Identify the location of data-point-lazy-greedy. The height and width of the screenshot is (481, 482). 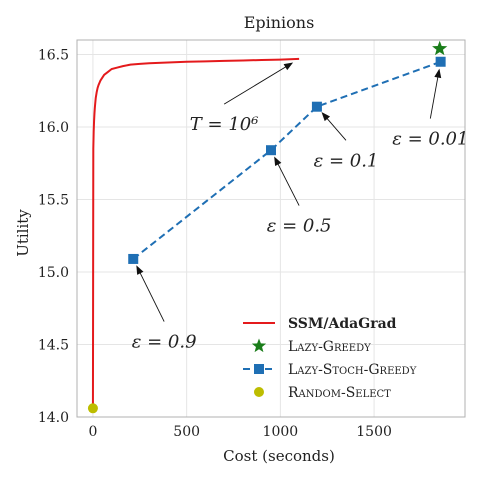
(440, 48).